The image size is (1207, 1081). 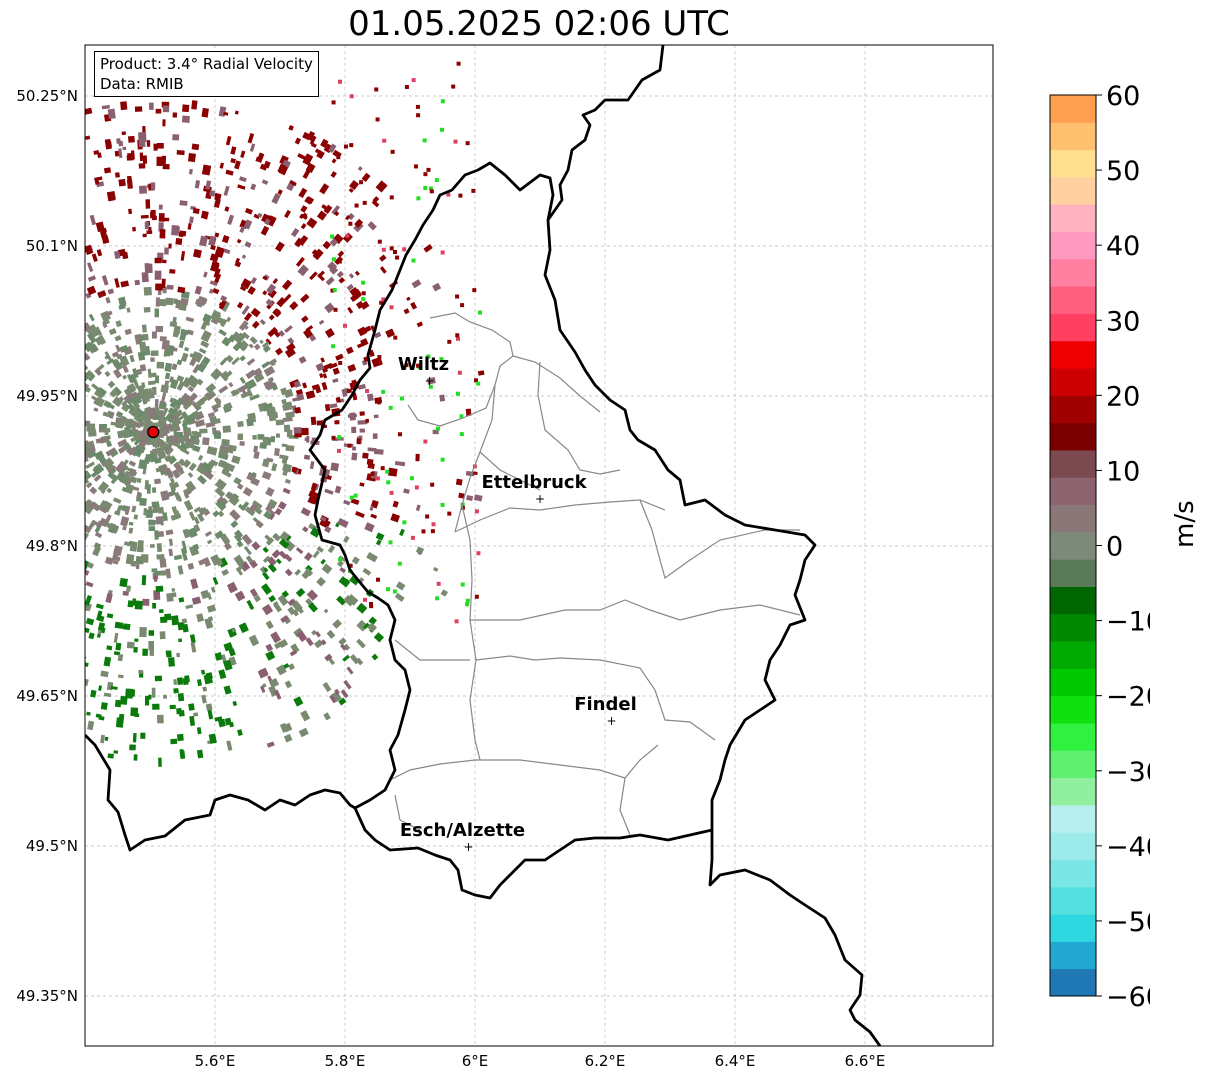 I want to click on colorbar-tick-label: −20, so click(x=1128, y=697).